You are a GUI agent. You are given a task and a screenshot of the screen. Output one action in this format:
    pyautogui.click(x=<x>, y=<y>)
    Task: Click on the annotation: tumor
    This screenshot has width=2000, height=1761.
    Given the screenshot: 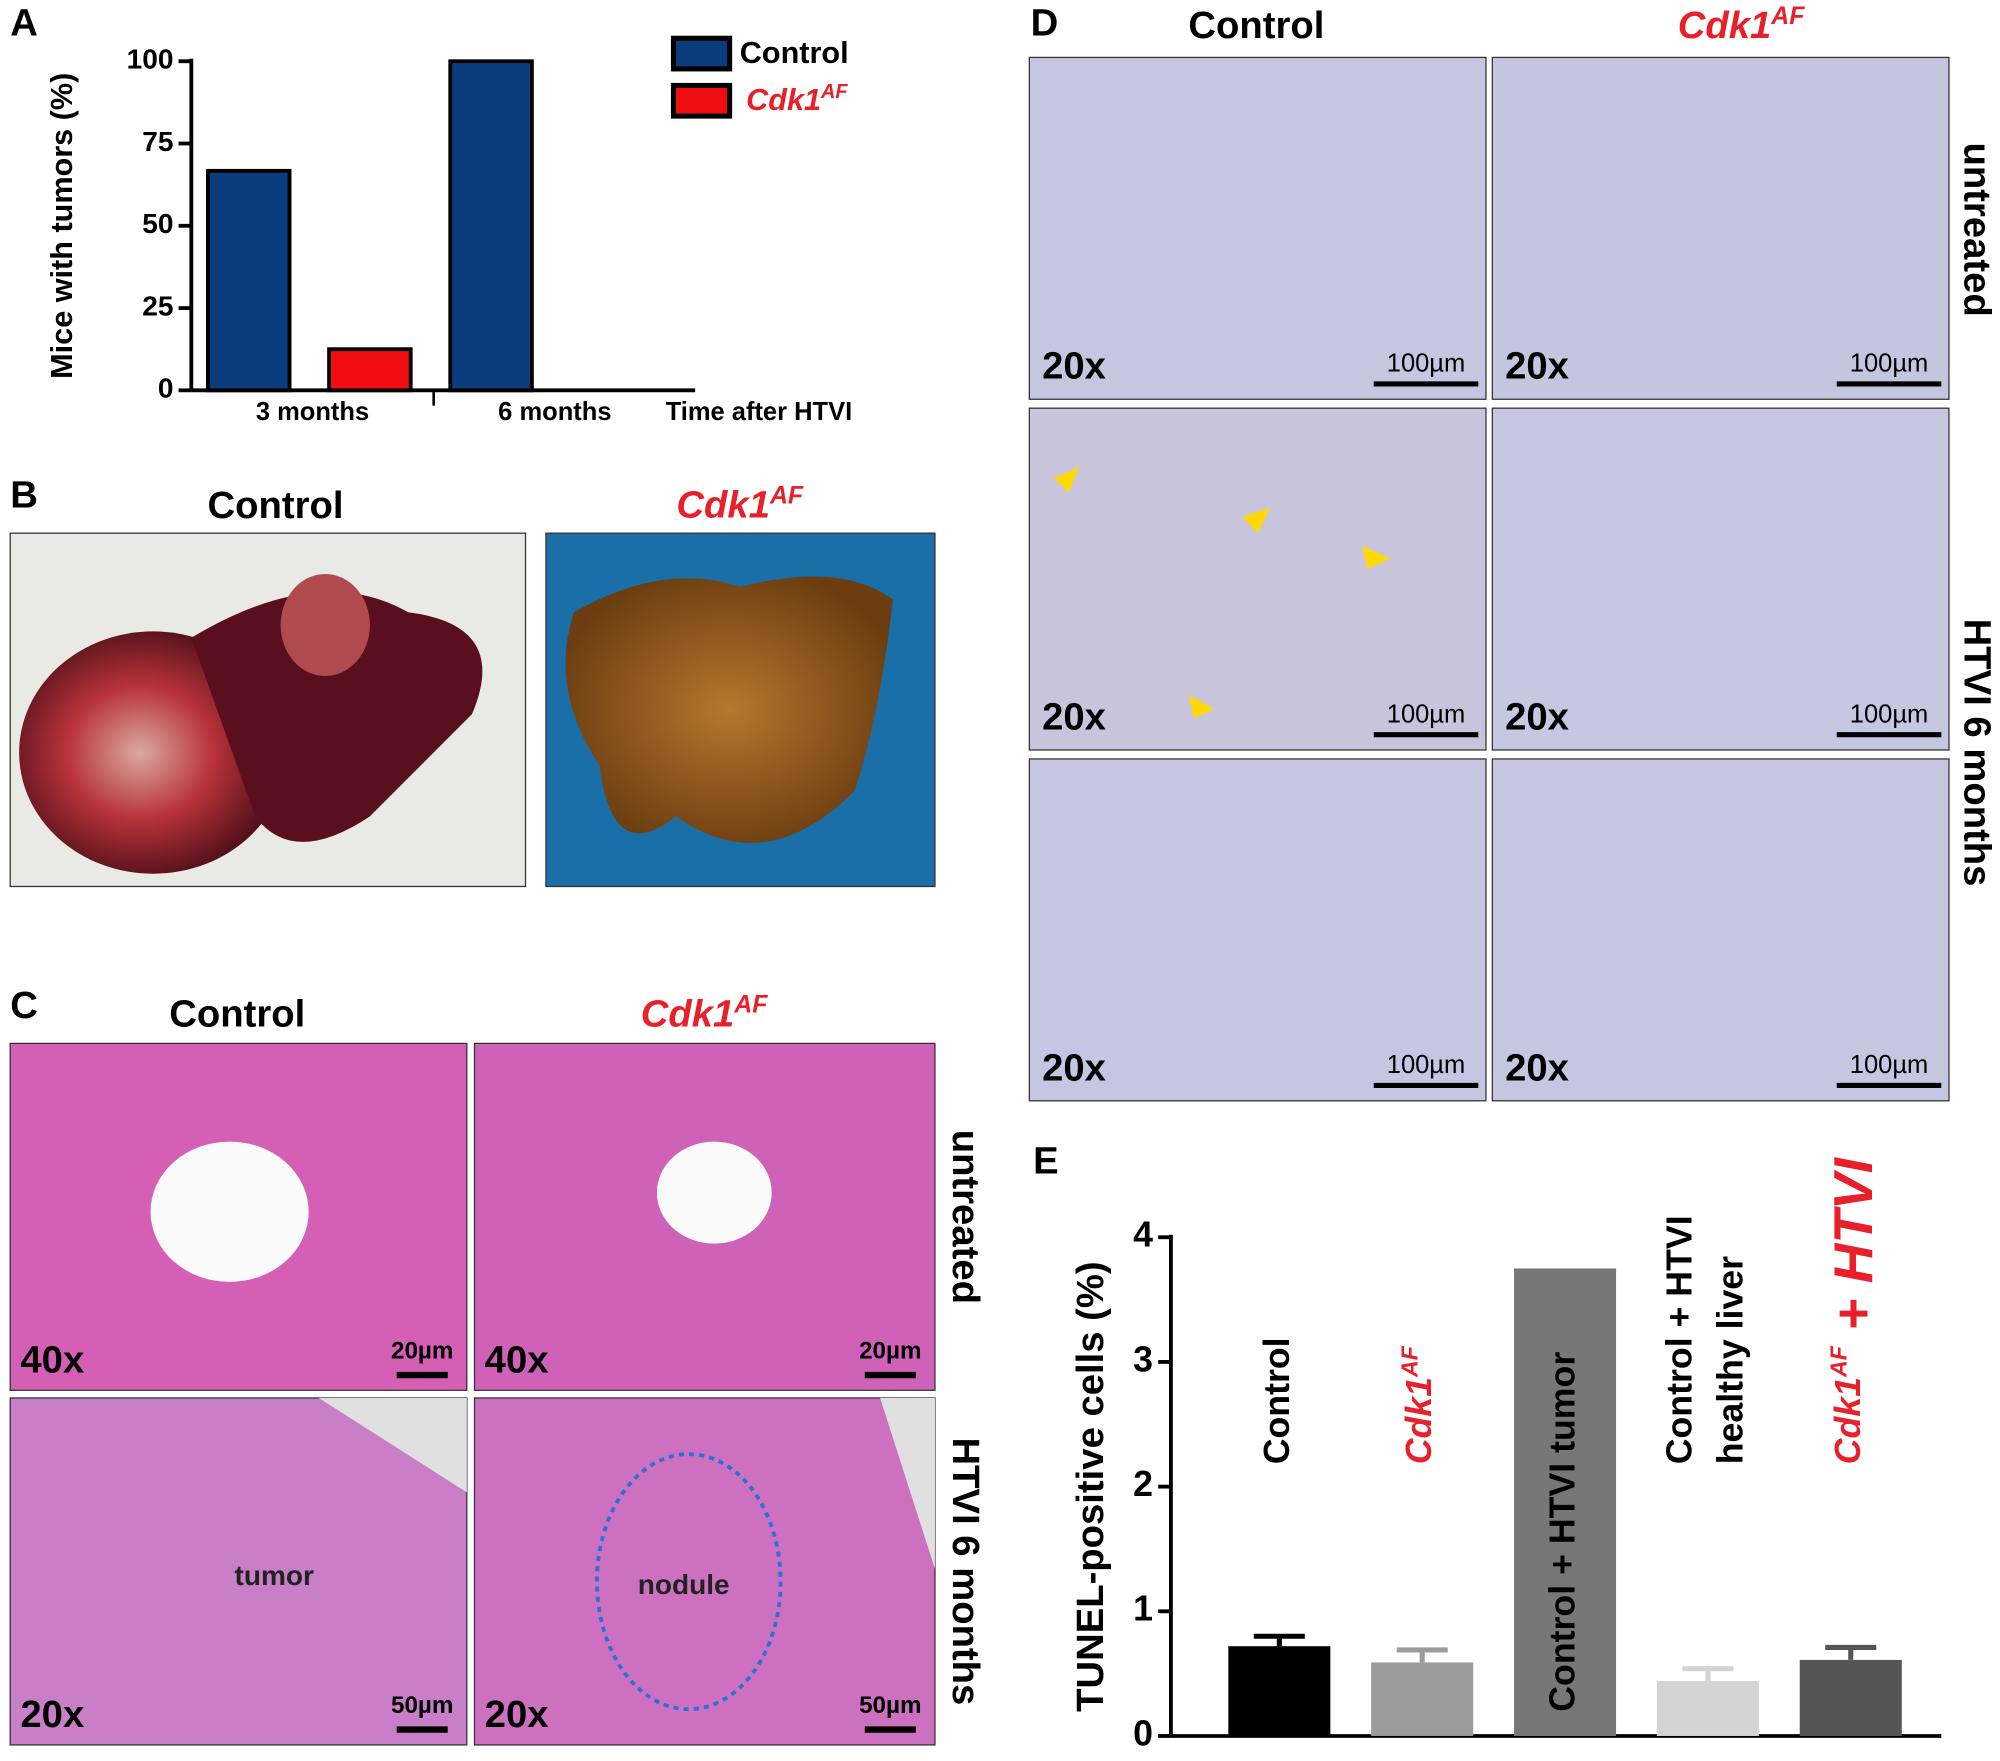 What is the action you would take?
    pyautogui.click(x=275, y=1575)
    